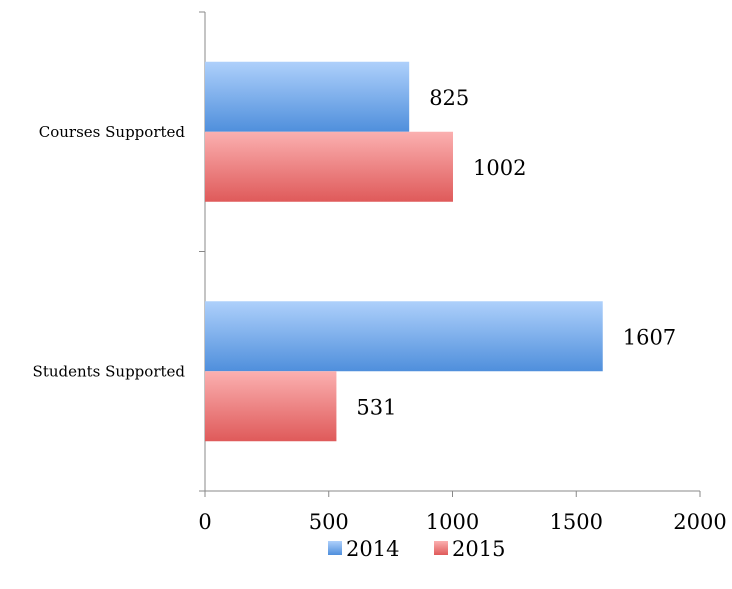 The image size is (732, 589). What do you see at coordinates (204, 522) in the screenshot?
I see `x-tick-label: 0` at bounding box center [204, 522].